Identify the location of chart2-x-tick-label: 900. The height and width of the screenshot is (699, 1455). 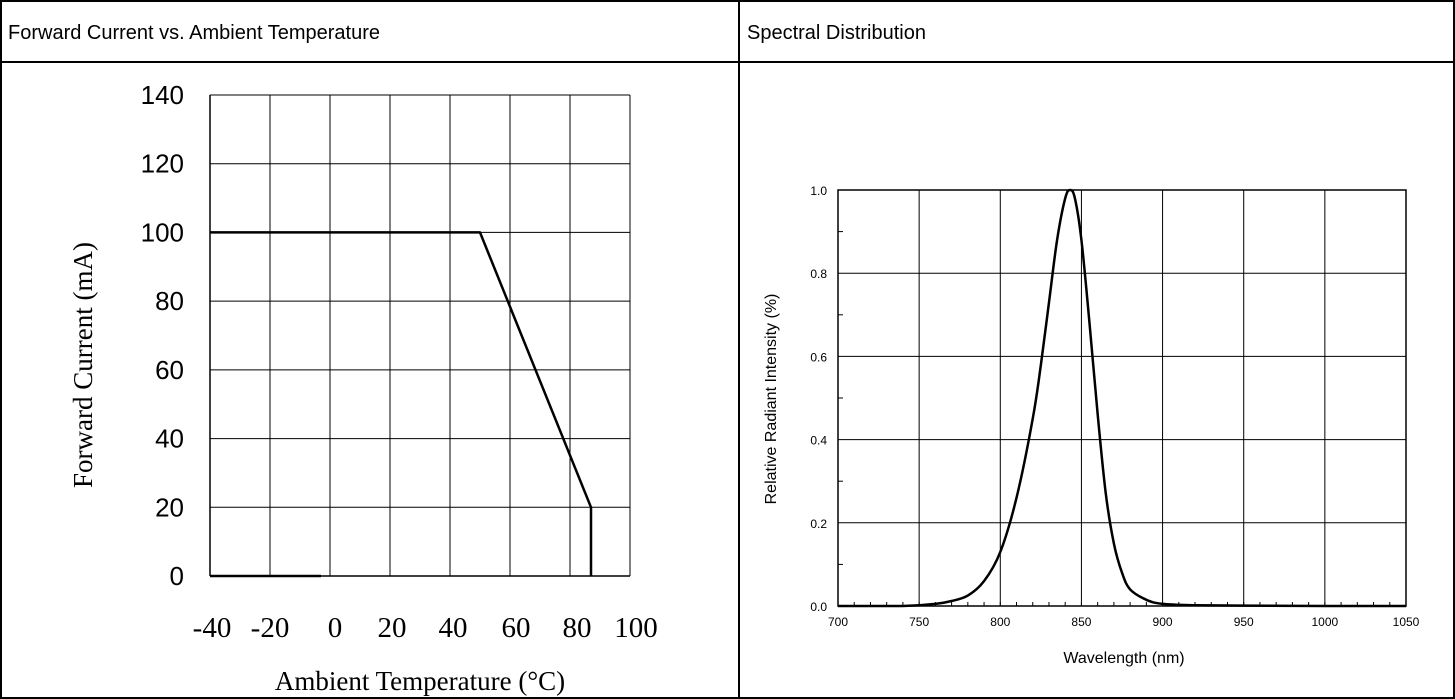
(1163, 622).